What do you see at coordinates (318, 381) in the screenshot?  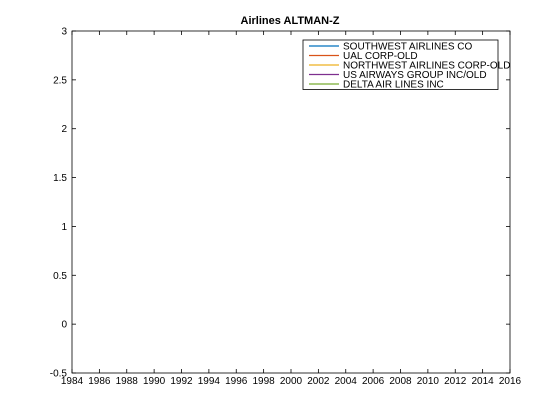 I see `x-tick-label: 2002` at bounding box center [318, 381].